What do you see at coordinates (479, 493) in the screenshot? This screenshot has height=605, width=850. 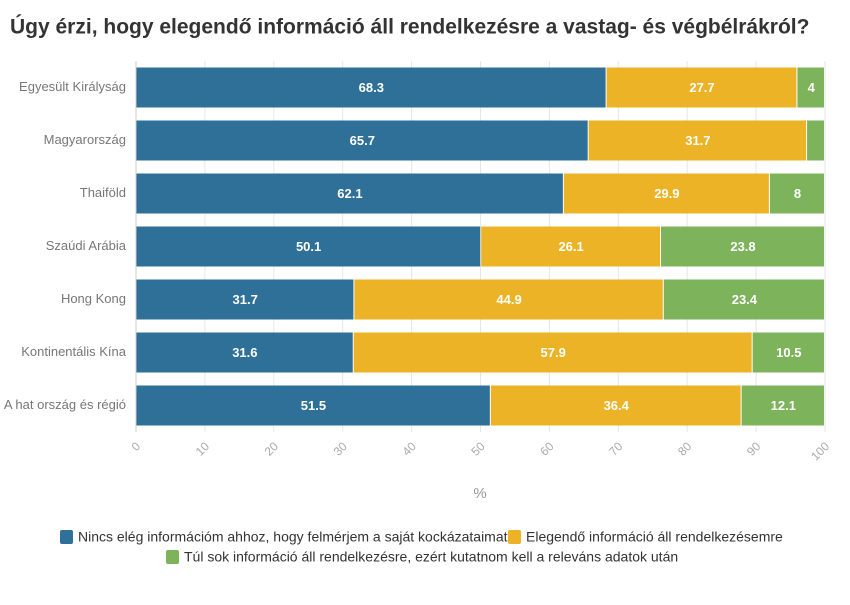 I see `x-axis-title: %` at bounding box center [479, 493].